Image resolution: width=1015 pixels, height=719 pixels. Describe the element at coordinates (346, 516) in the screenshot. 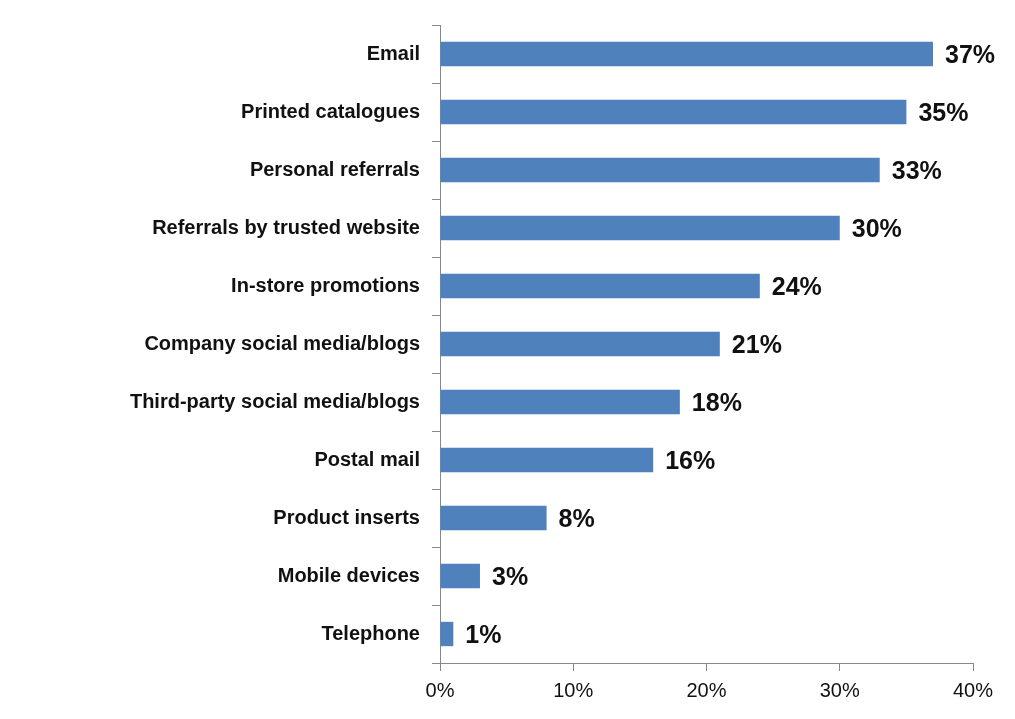

I see `y-tick-label: Product inserts` at that location.